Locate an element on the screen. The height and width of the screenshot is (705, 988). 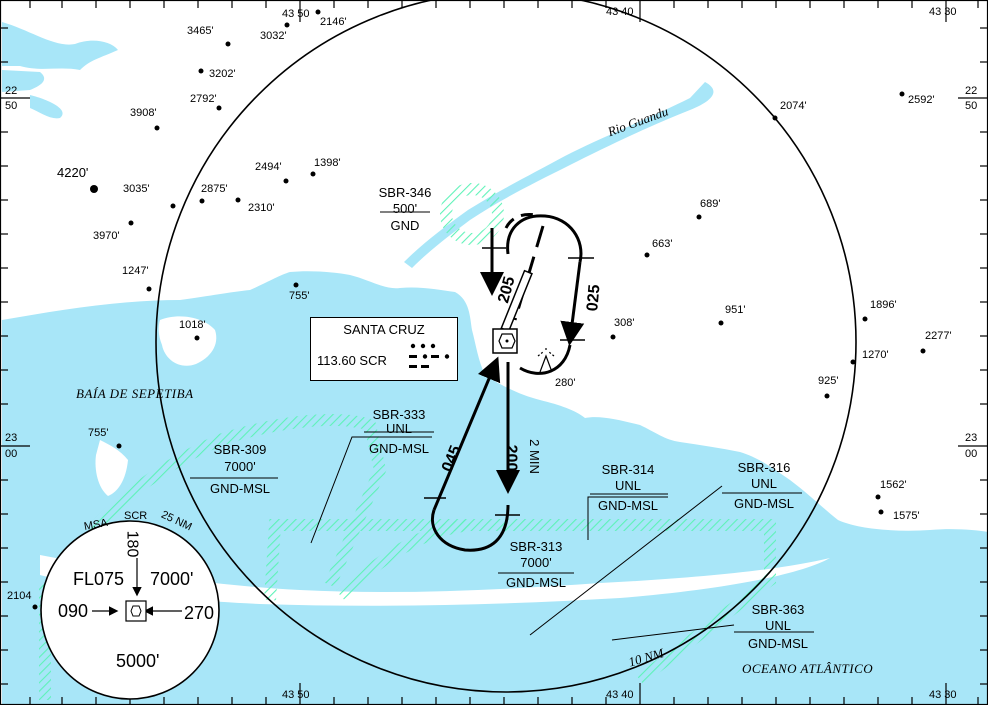
msa-sector-south: 5000' is located at coordinates (138, 661).